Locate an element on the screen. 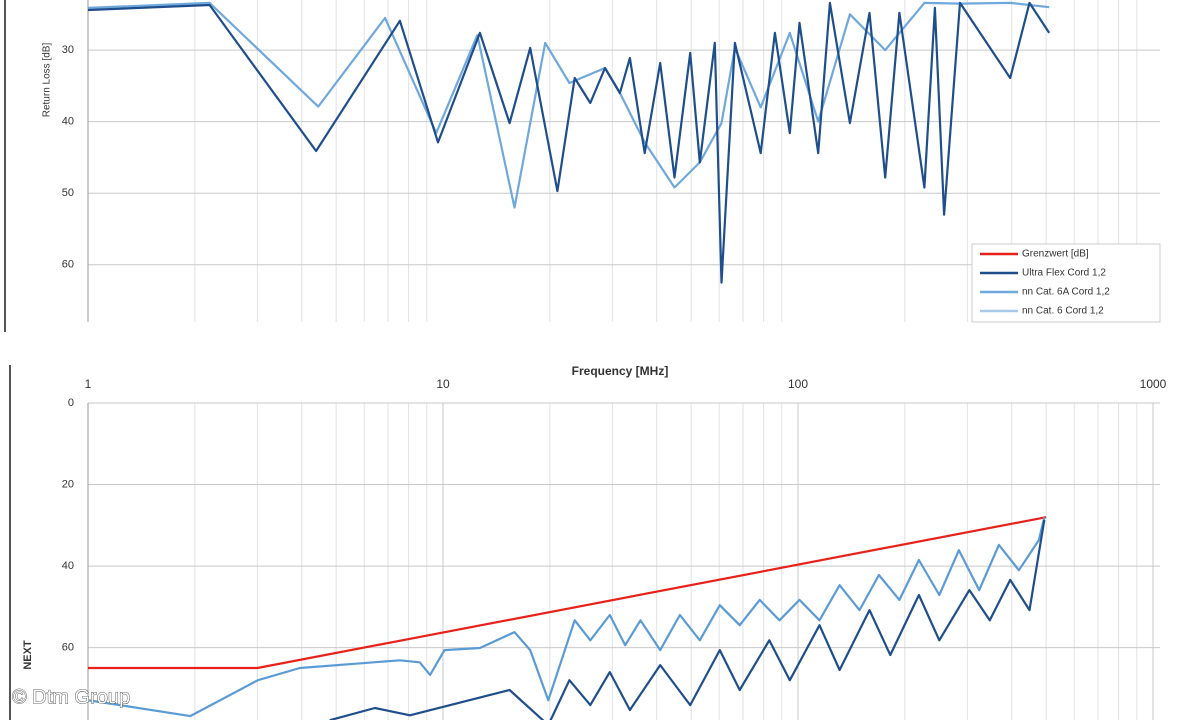 The height and width of the screenshot is (725, 1200). x-tick-label: 10 is located at coordinates (443, 384).